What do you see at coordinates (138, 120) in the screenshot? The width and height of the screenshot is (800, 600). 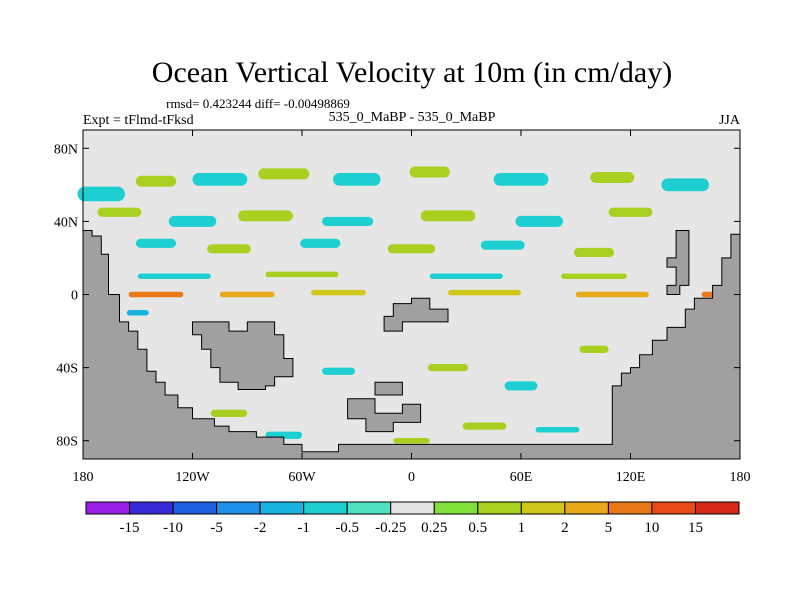 I see `experiment-label: Expt = tFlmd-tFksd` at bounding box center [138, 120].